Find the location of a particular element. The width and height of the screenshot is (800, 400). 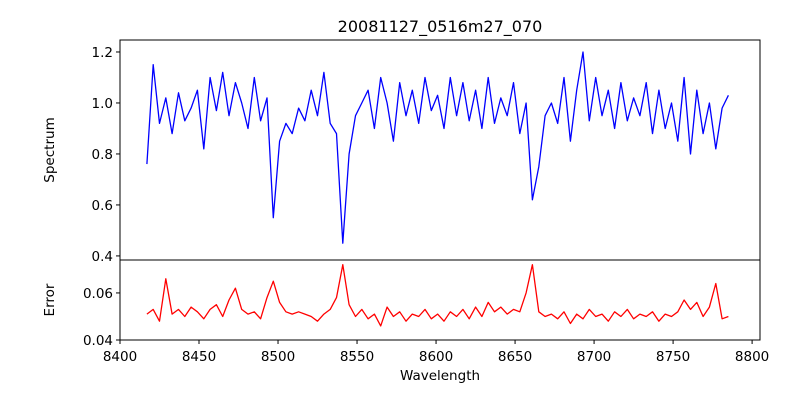

x-tick-label: 8400 is located at coordinates (120, 357).